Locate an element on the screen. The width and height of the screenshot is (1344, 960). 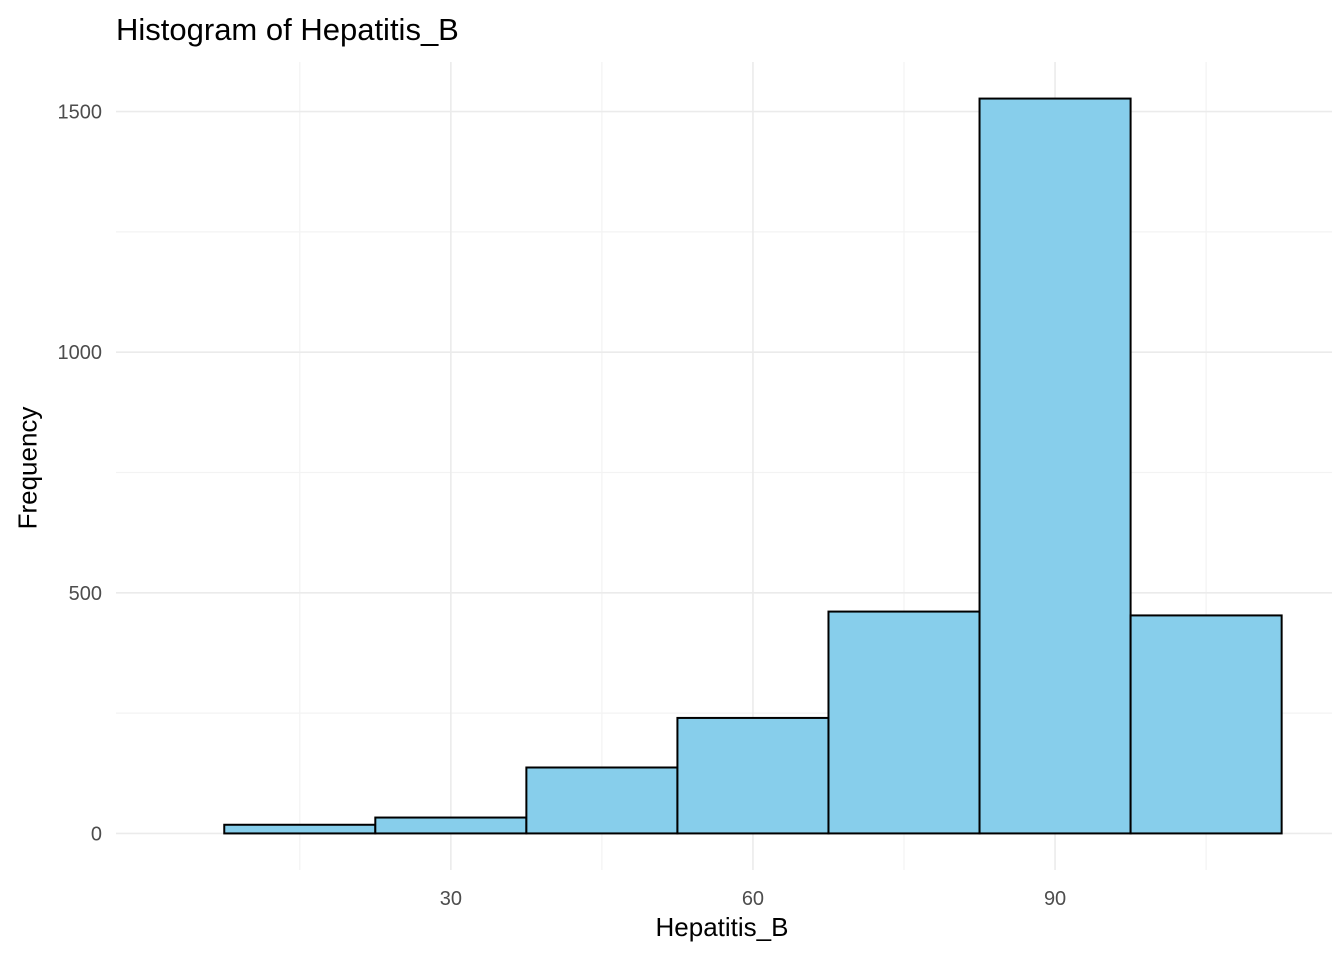
x-tick-label: 30 is located at coordinates (451, 899).